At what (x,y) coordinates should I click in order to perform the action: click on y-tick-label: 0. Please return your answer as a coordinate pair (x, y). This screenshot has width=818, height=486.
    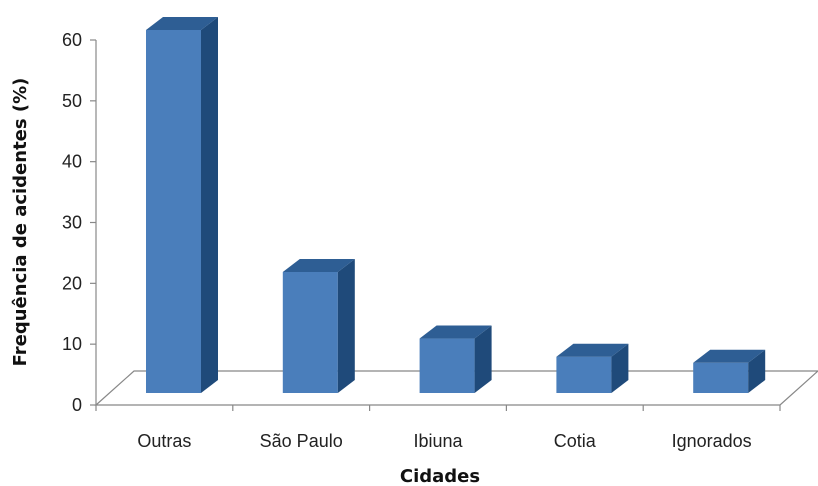
    Looking at the image, I should click on (77, 405).